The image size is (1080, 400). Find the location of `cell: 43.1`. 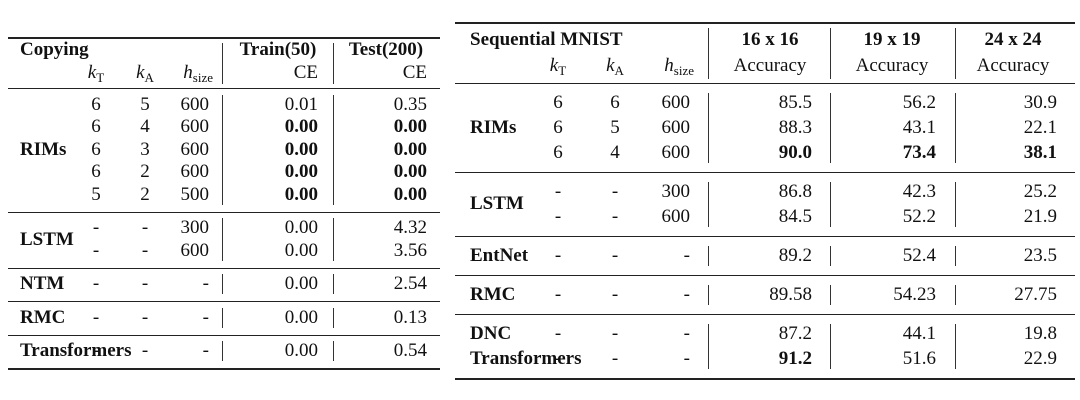

cell: 43.1 is located at coordinates (919, 127).